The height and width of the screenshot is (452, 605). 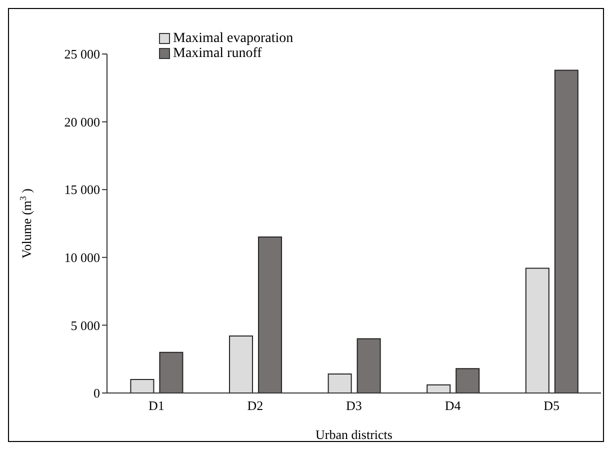 What do you see at coordinates (82, 122) in the screenshot?
I see `y-tick-label: 20 000` at bounding box center [82, 122].